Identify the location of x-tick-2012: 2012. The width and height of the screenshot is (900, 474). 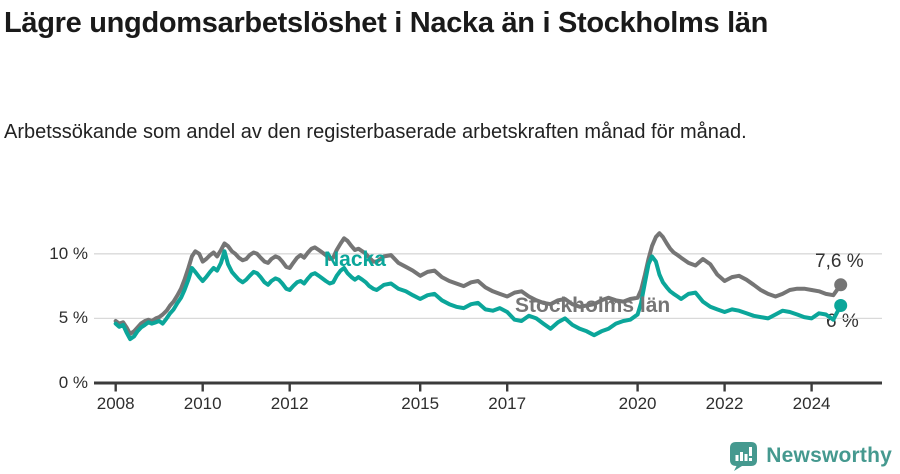
(289, 403).